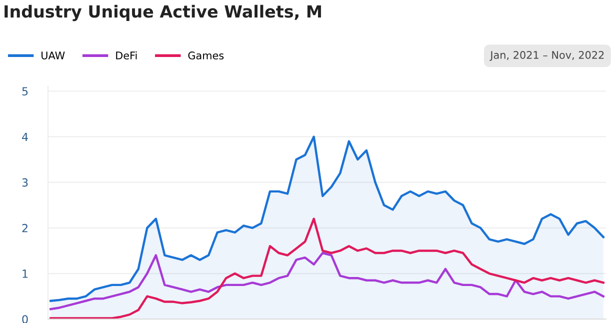 Image resolution: width=613 pixels, height=323 pixels. Describe the element at coordinates (162, 13) in the screenshot. I see `chart-title: Industry Unique Active Wallets, M` at that location.